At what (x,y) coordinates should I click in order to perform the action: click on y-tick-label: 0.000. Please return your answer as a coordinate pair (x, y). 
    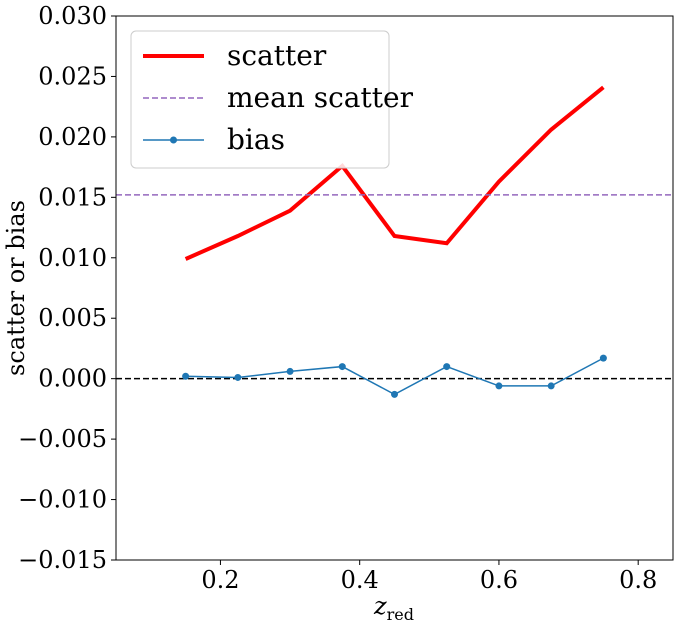
    Looking at the image, I should click on (72, 379).